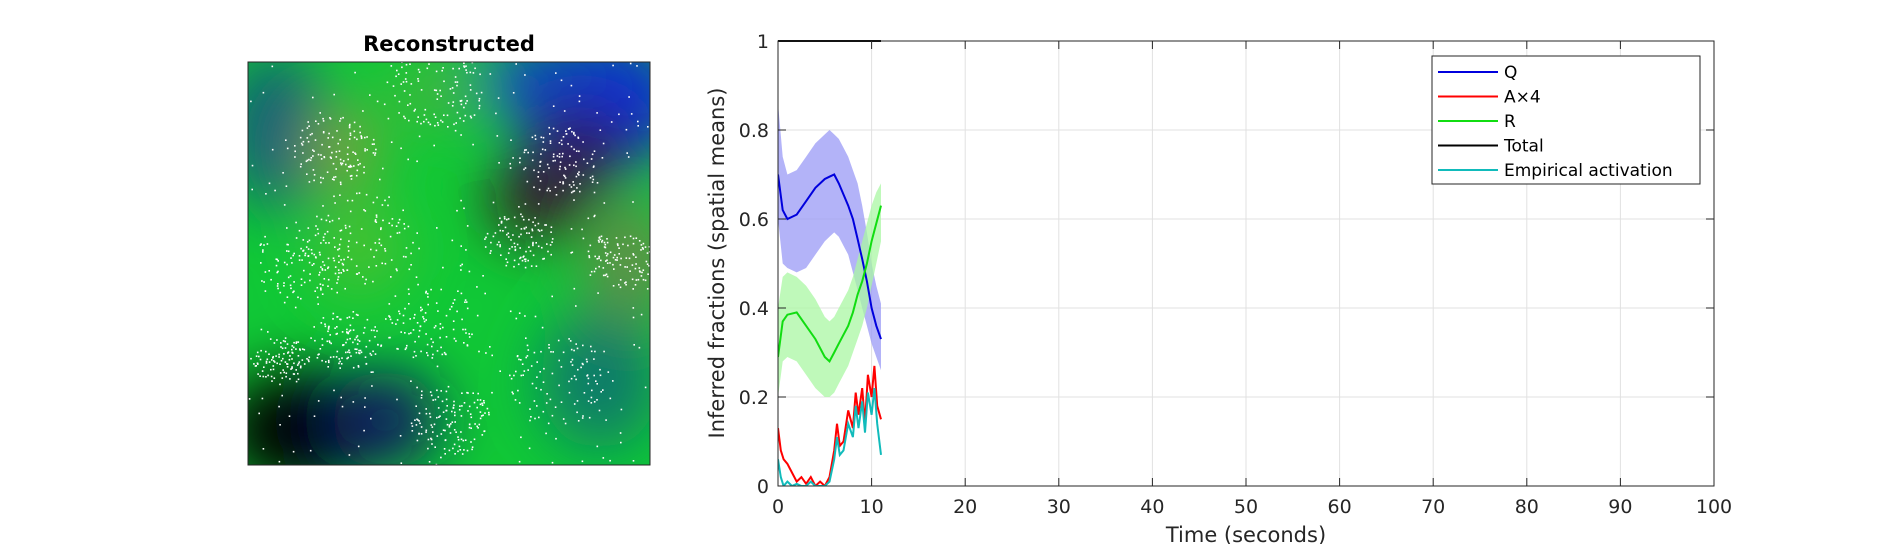 The width and height of the screenshot is (1891, 544). I want to click on legend-entry: Q, so click(1510, 73).